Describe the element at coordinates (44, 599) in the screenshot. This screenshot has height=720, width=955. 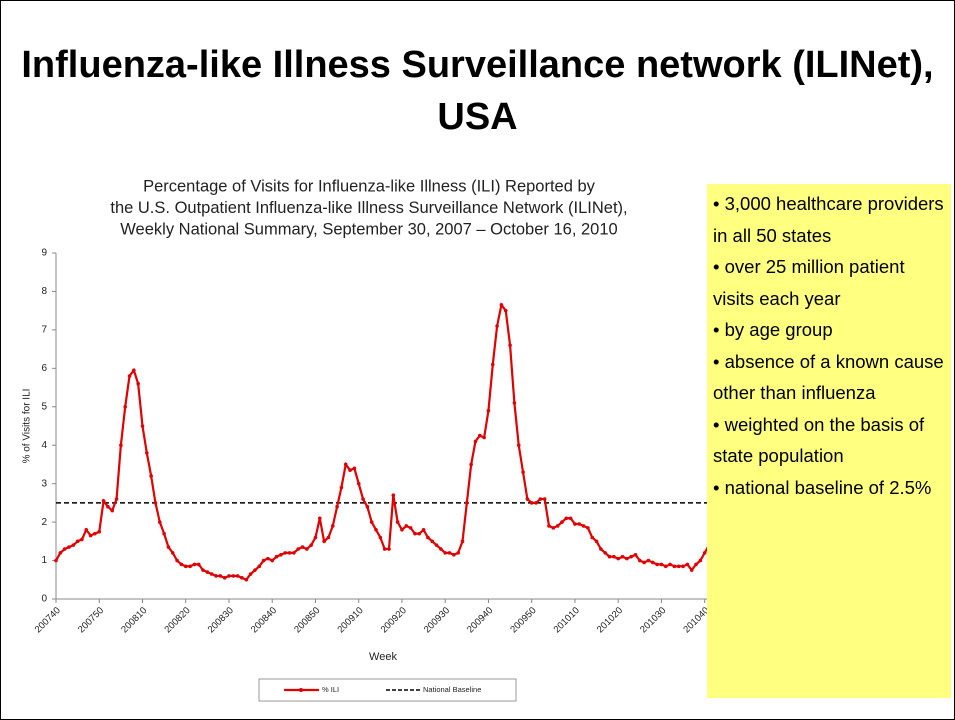
I see `y-tick-label: 0` at that location.